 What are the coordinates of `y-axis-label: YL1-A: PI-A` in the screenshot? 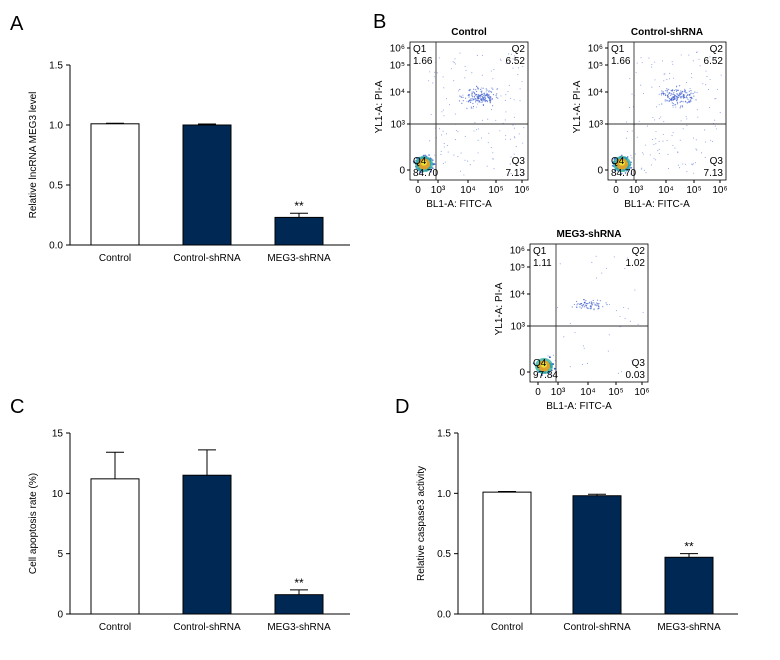 It's located at (577, 106).